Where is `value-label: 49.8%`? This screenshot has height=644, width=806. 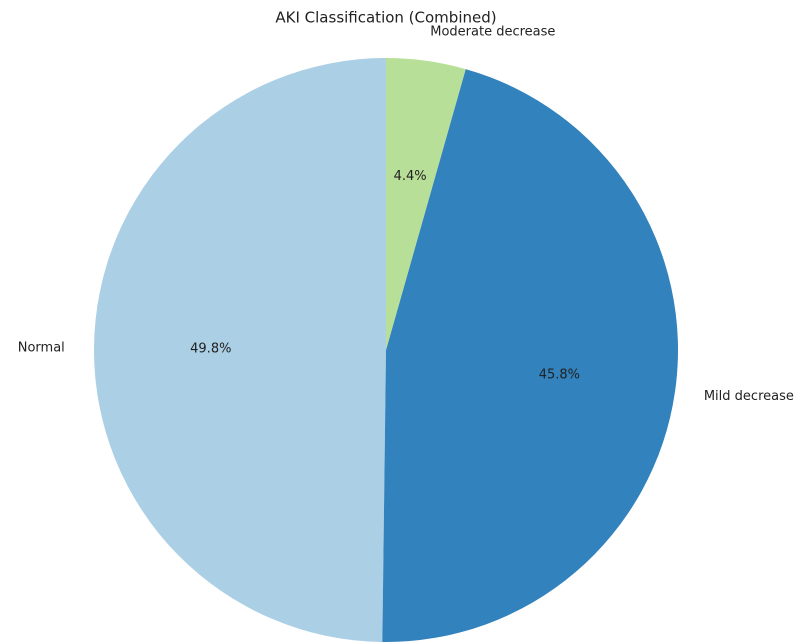
value-label: 49.8% is located at coordinates (210, 348).